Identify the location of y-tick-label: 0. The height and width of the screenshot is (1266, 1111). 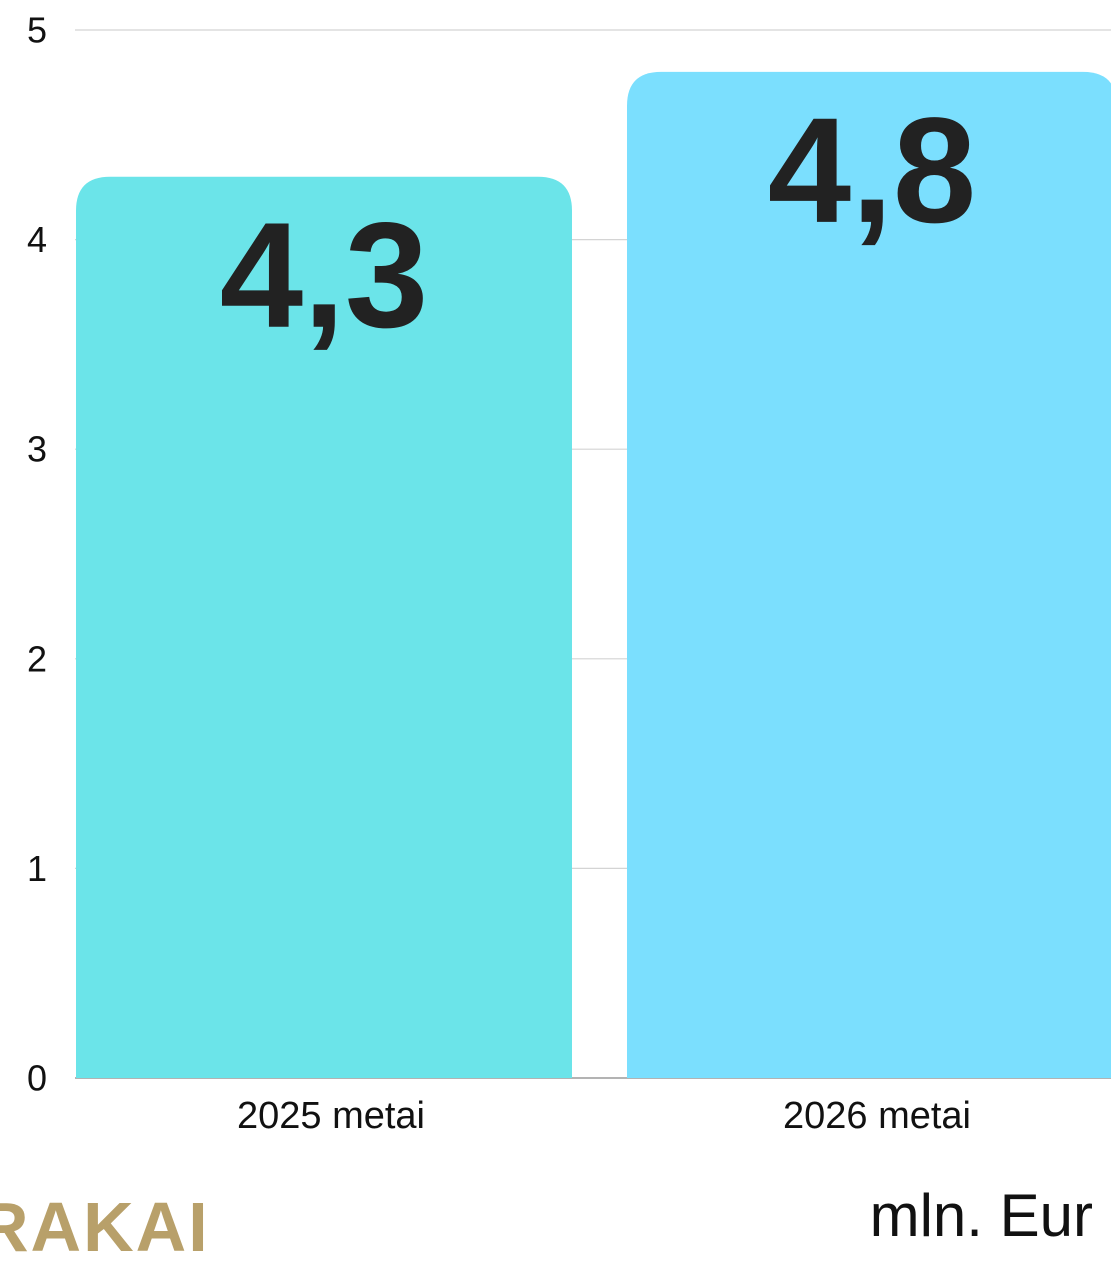
(37, 1078).